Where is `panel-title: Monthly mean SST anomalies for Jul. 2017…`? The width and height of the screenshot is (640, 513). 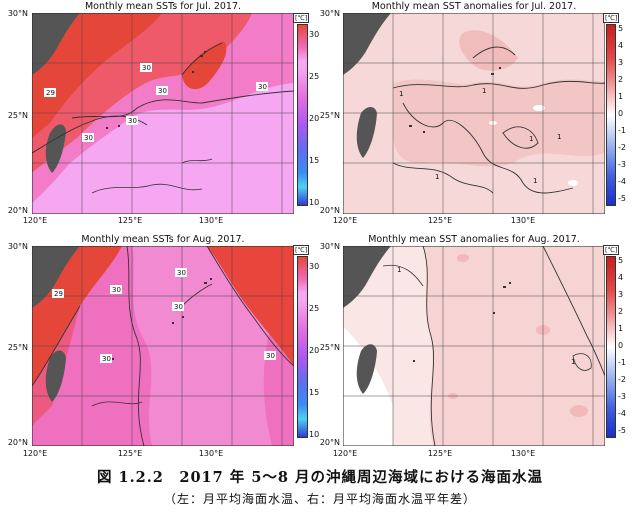
panel-title: Monthly mean SST anomalies for Jul. 2017… is located at coordinates (474, 6).